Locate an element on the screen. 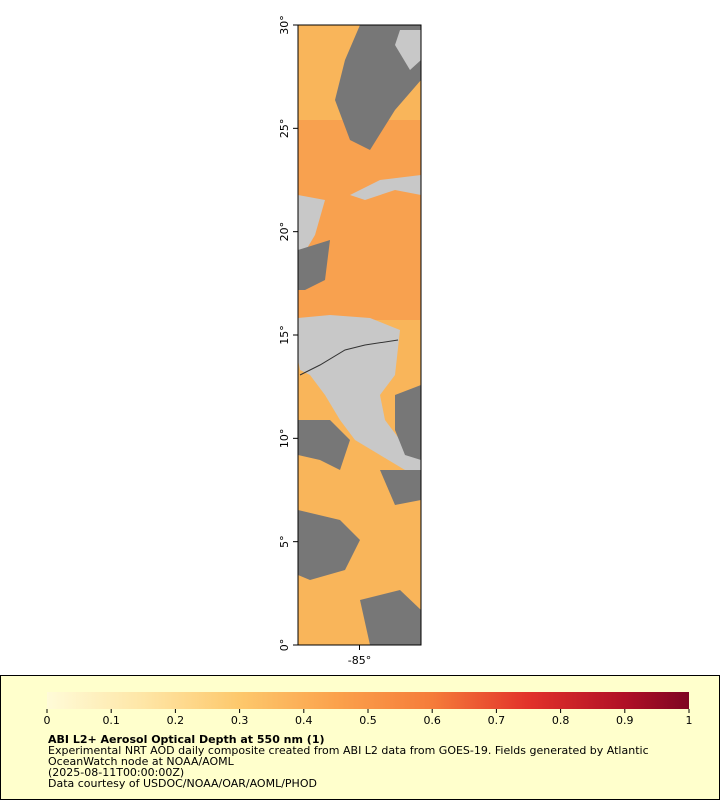 The image size is (720, 800). y-tick-label: 20° is located at coordinates (284, 232).